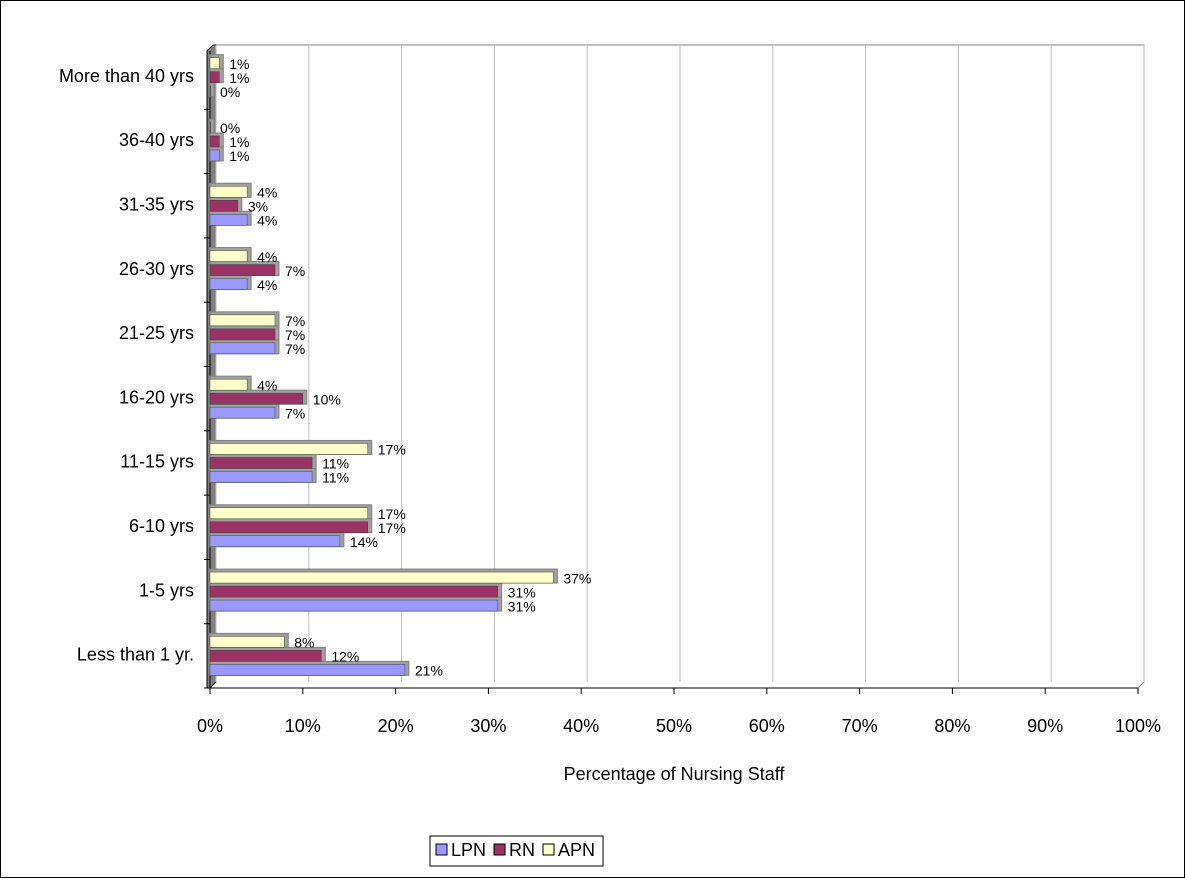 The image size is (1185, 878). I want to click on y-tick-label: 1-5 yrs, so click(166, 590).